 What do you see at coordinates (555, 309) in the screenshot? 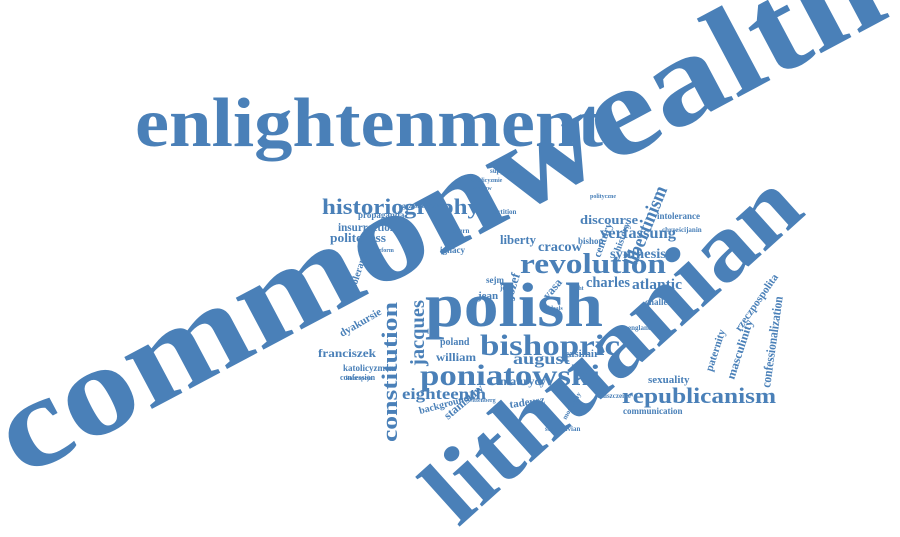
I see `word: ideals` at bounding box center [555, 309].